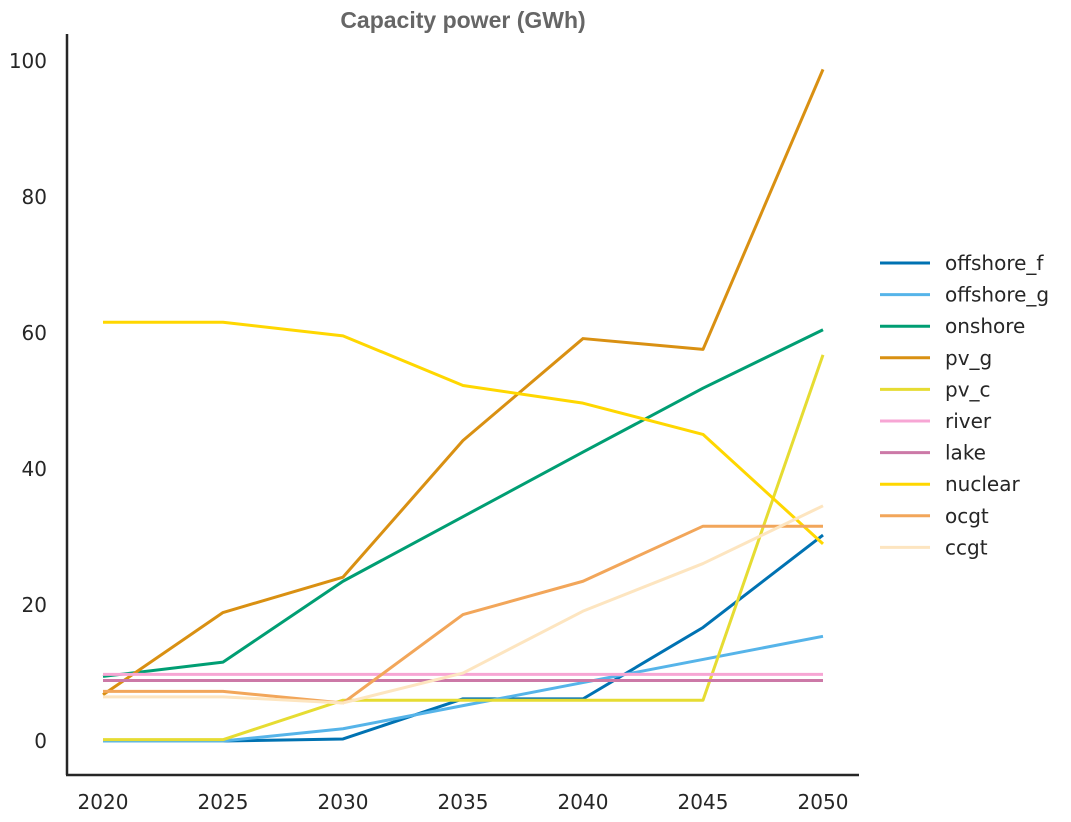 The width and height of the screenshot is (1071, 822). What do you see at coordinates (34, 197) in the screenshot?
I see `y-tick-label: 80` at bounding box center [34, 197].